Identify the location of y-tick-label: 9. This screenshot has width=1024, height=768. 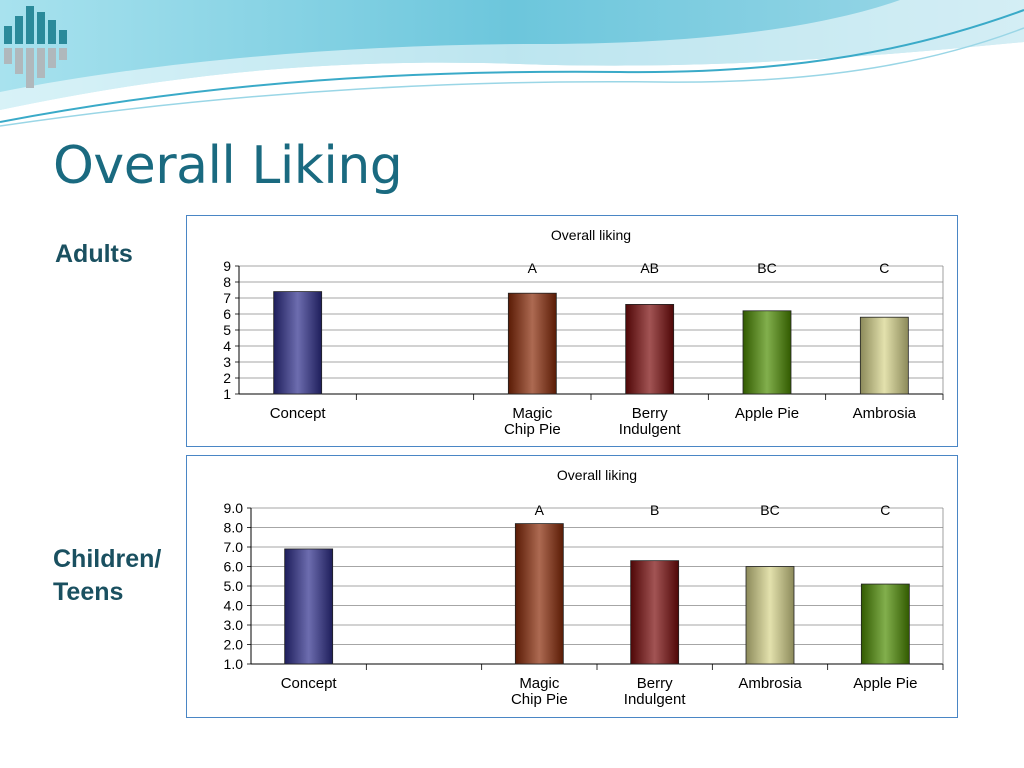
(227, 266).